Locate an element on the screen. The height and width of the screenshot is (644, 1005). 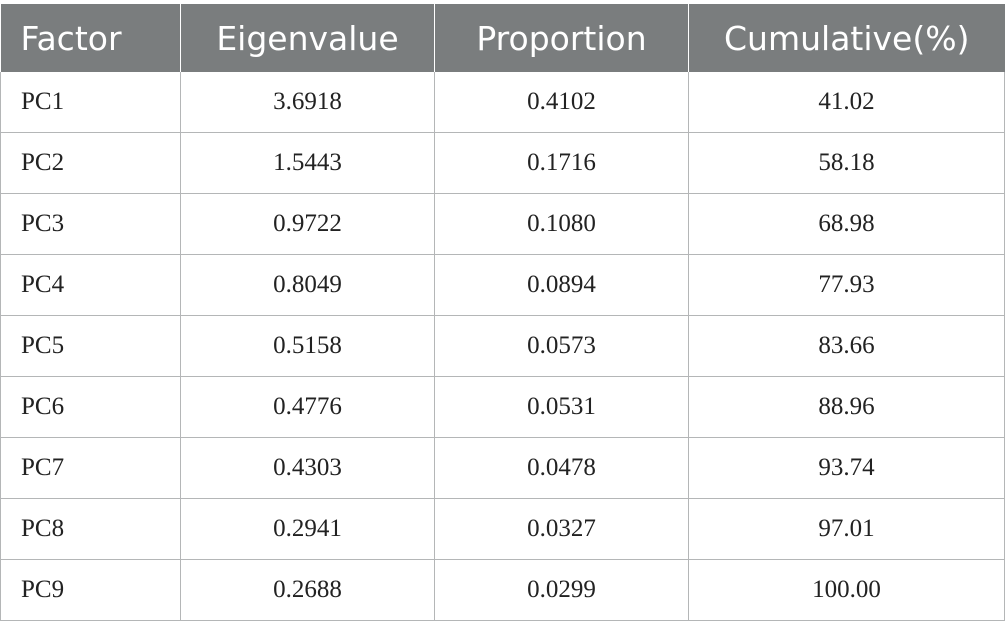
proportion-cell: 0.0573 is located at coordinates (561, 346).